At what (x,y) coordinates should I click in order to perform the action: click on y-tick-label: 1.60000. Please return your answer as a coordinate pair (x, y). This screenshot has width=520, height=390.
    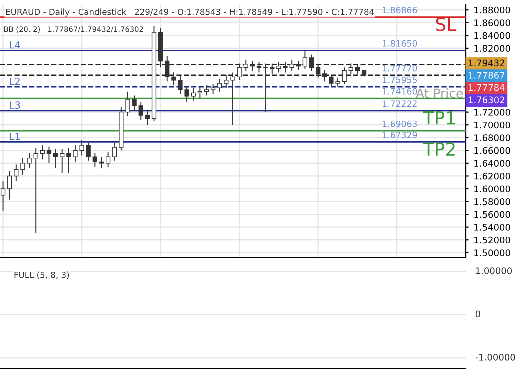
    Looking at the image, I should click on (492, 189).